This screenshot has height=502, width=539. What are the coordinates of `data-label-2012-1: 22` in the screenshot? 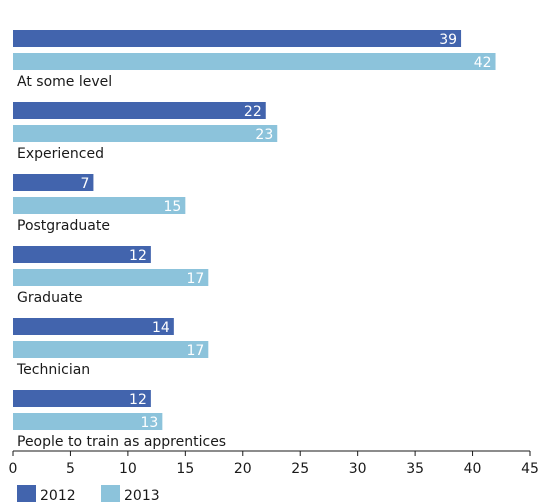 It's located at (253, 112).